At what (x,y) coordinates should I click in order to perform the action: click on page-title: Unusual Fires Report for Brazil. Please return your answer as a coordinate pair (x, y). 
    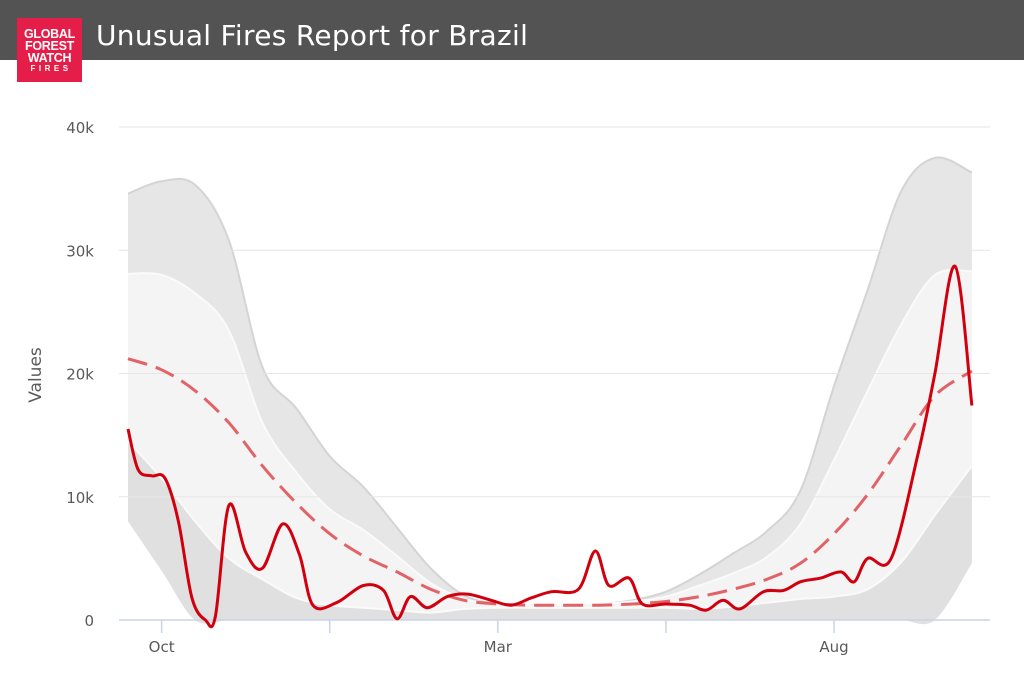
    Looking at the image, I should click on (312, 35).